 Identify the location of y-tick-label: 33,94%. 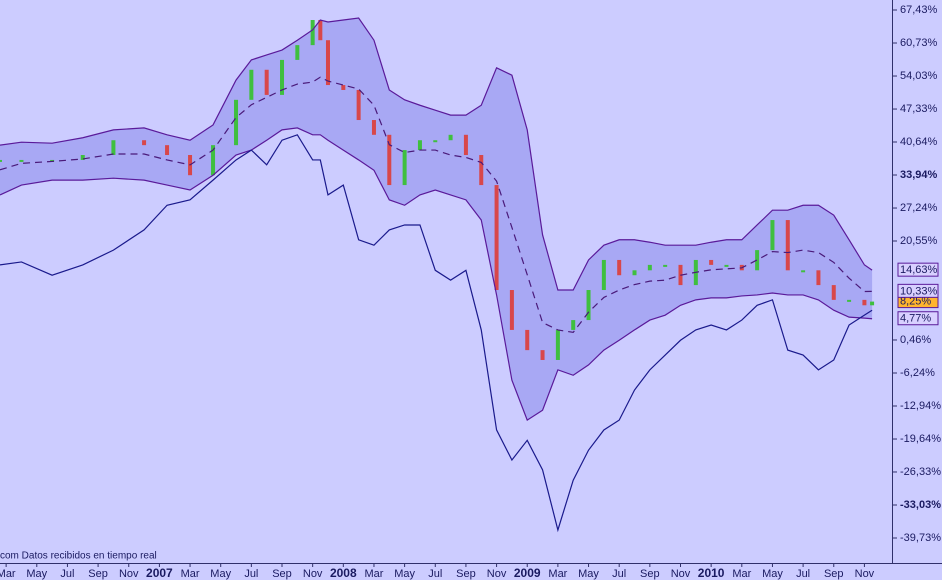
(919, 175).